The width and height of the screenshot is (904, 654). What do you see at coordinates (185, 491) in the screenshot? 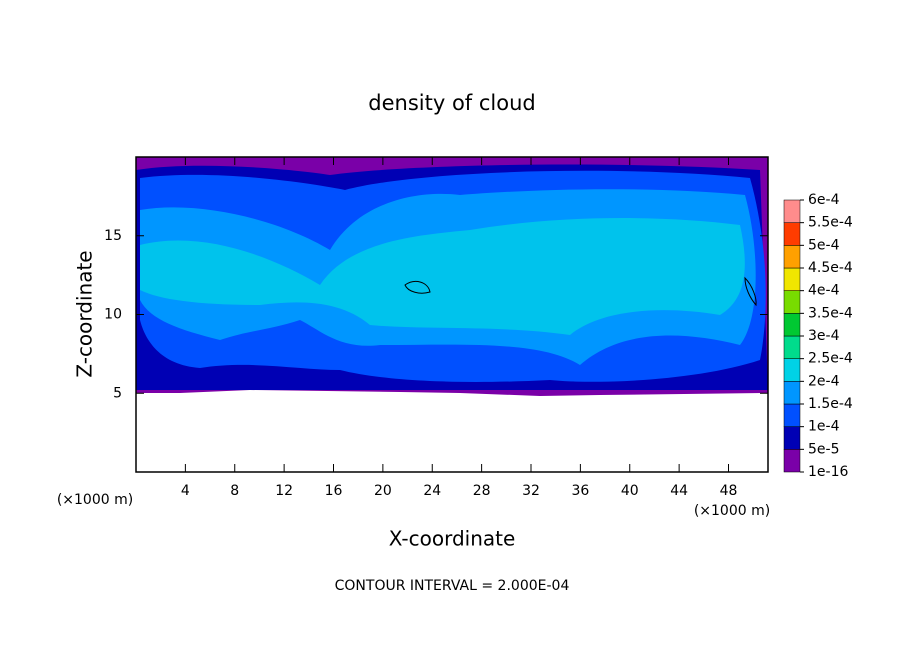
I see `x-tick-label: 4` at bounding box center [185, 491].